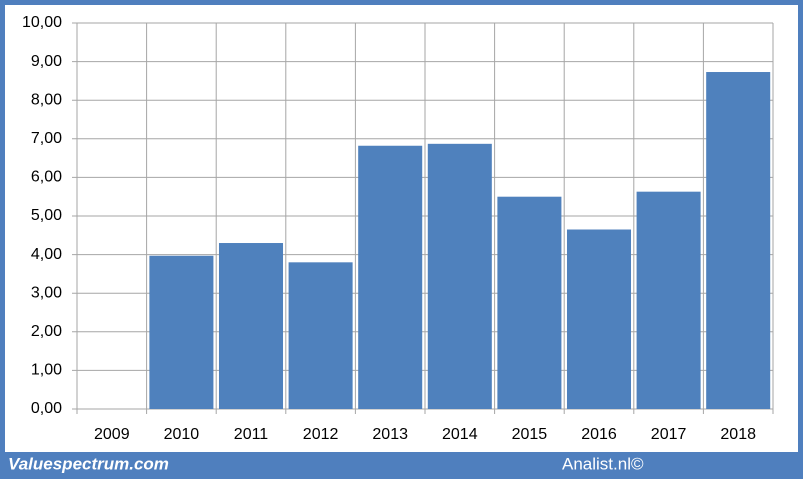 The height and width of the screenshot is (479, 803). What do you see at coordinates (42, 22) in the screenshot?
I see `y-tick-label: 10,00` at bounding box center [42, 22].